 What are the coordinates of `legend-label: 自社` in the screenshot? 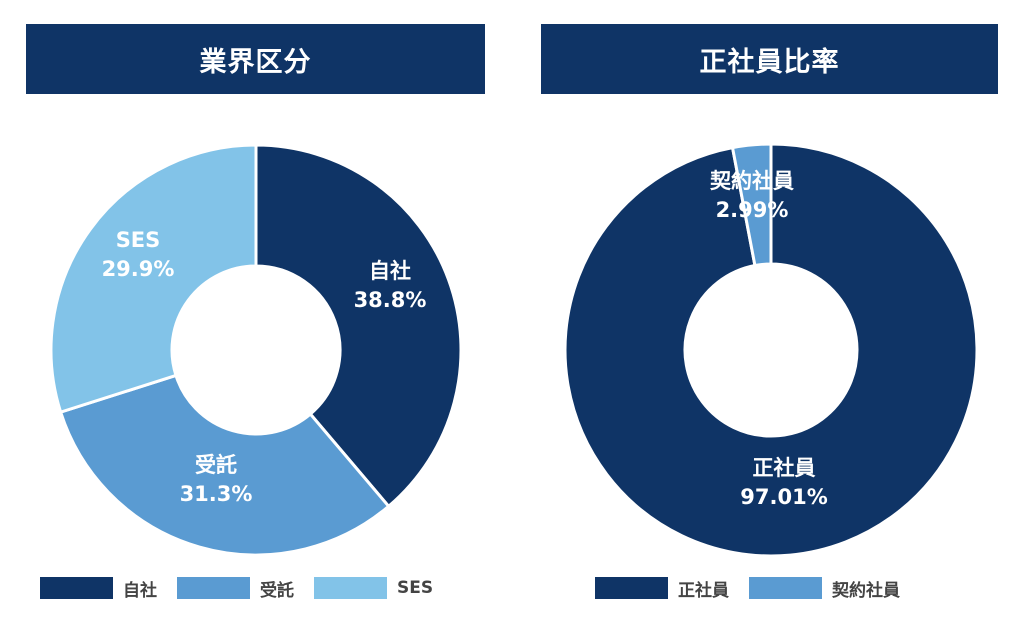 It's located at (140, 590).